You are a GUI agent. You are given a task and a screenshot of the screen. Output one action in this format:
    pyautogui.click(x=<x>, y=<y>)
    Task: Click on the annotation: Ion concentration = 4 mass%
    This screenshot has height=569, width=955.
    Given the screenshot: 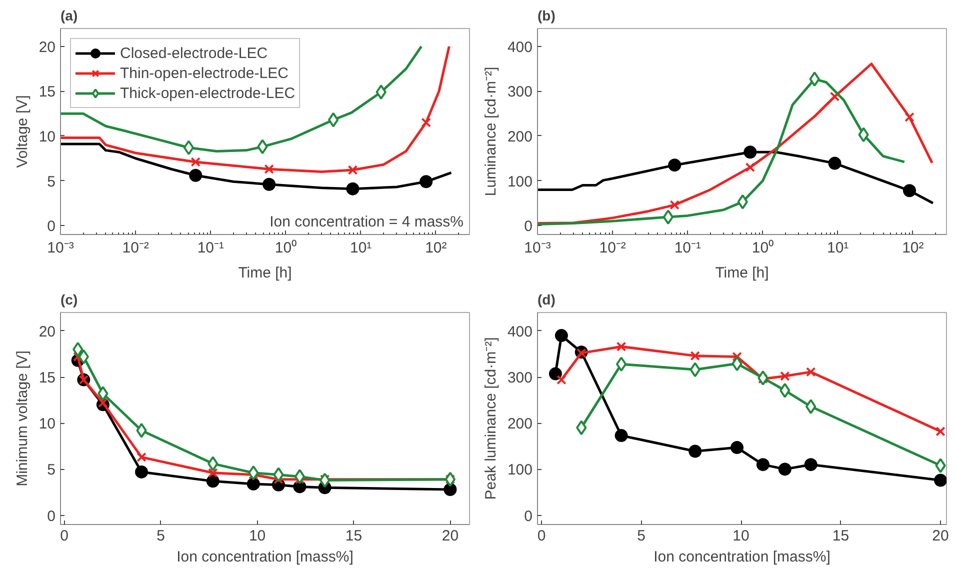 What is the action you would take?
    pyautogui.click(x=367, y=222)
    